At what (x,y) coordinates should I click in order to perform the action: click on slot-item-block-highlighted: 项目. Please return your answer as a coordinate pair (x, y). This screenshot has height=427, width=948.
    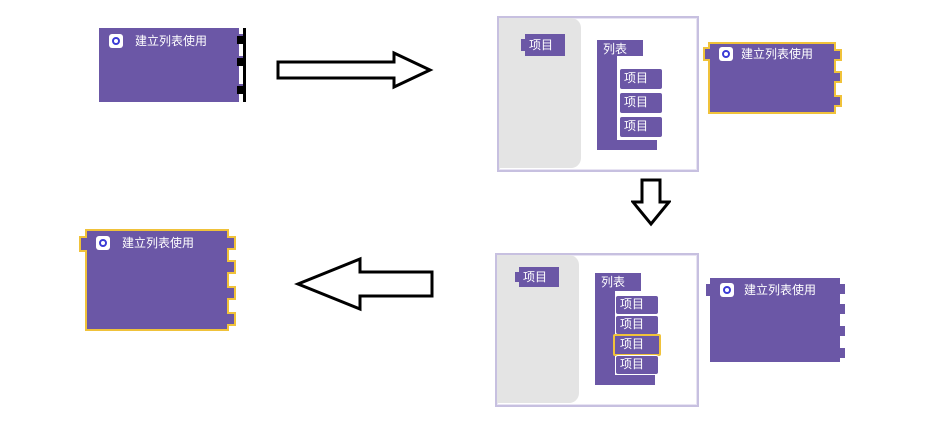
    Looking at the image, I should click on (637, 345).